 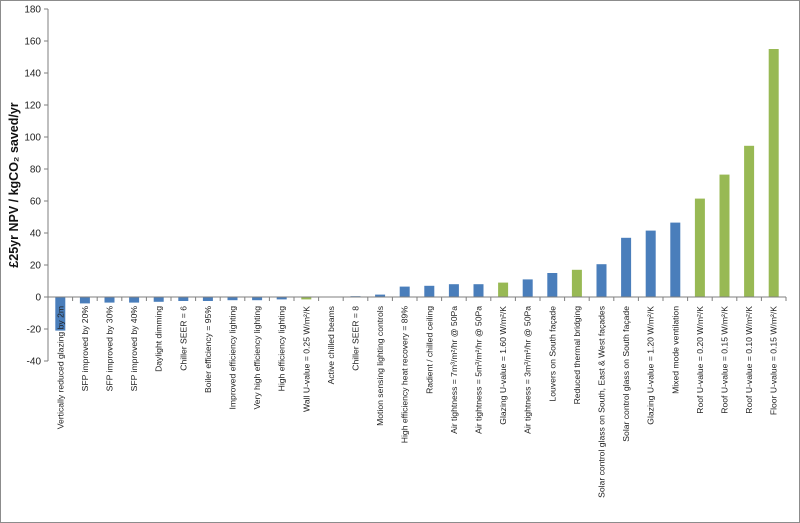 I want to click on x-tick-label: Vertically reduced glazing by 2m, so click(x=60, y=367).